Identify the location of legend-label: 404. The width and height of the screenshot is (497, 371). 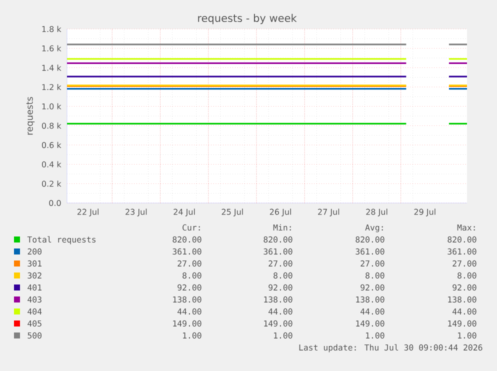
(35, 311).